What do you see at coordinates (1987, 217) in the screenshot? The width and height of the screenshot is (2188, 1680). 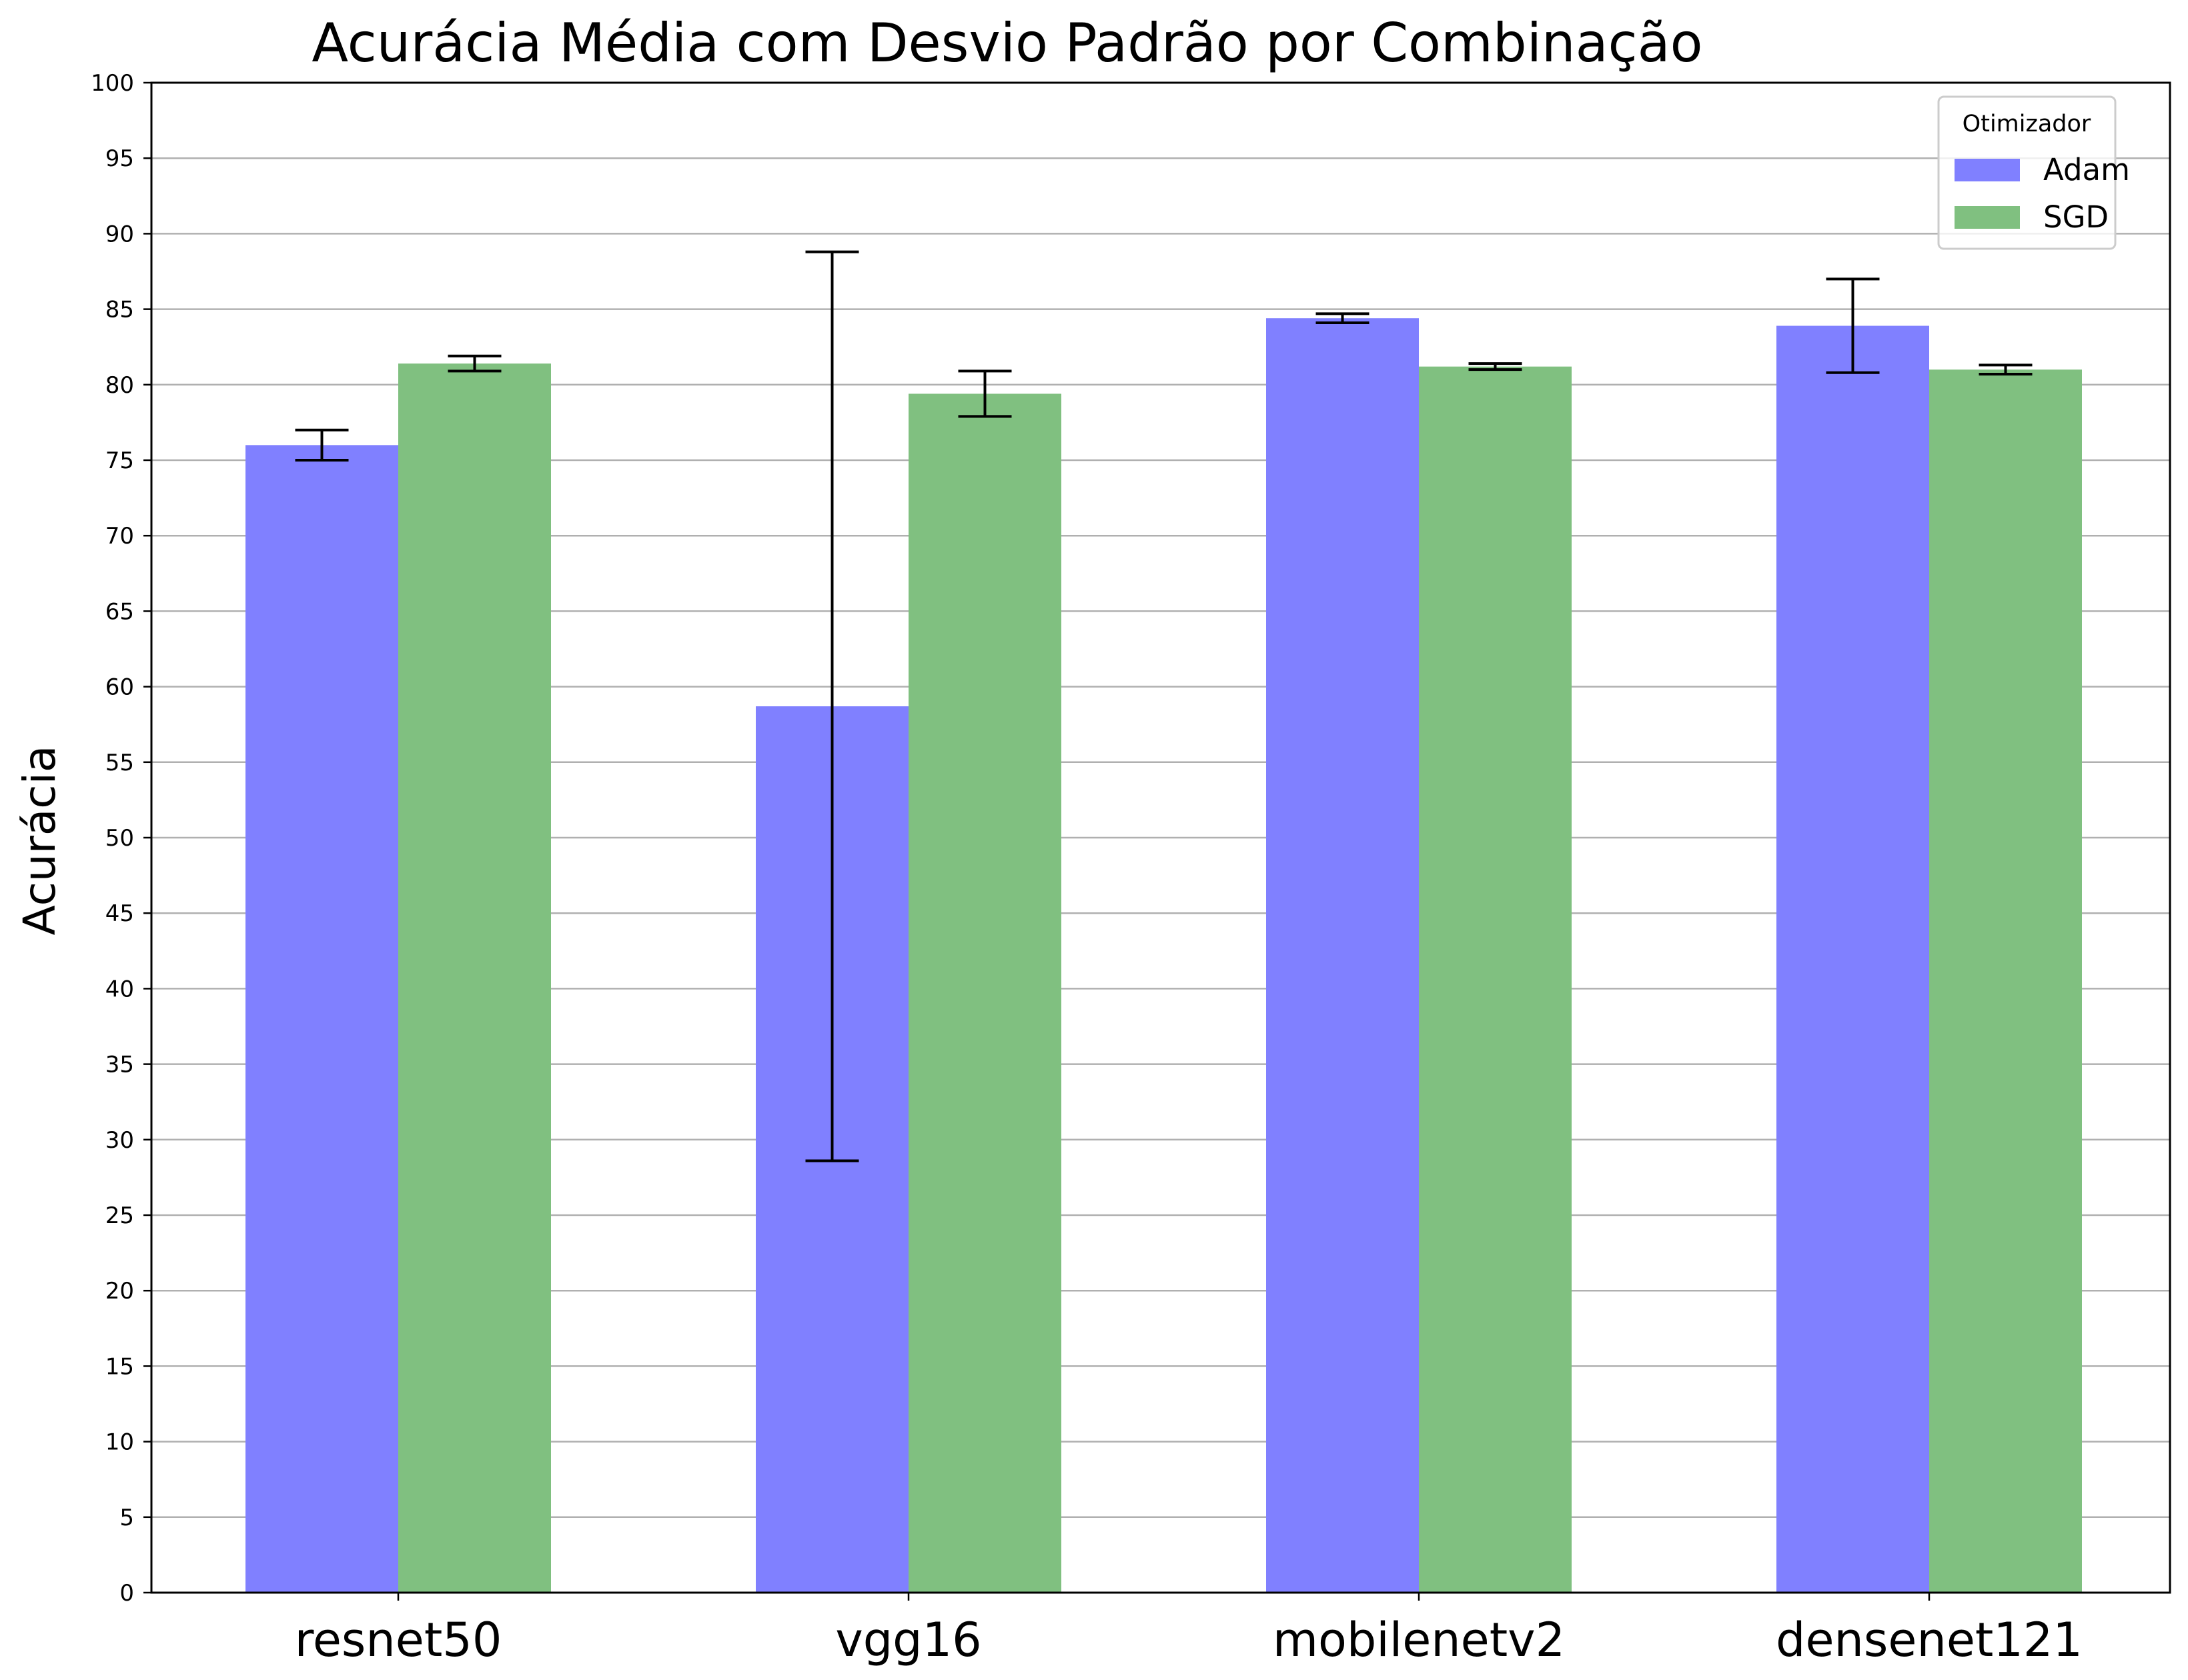 I see `legend-swatch-sgd` at bounding box center [1987, 217].